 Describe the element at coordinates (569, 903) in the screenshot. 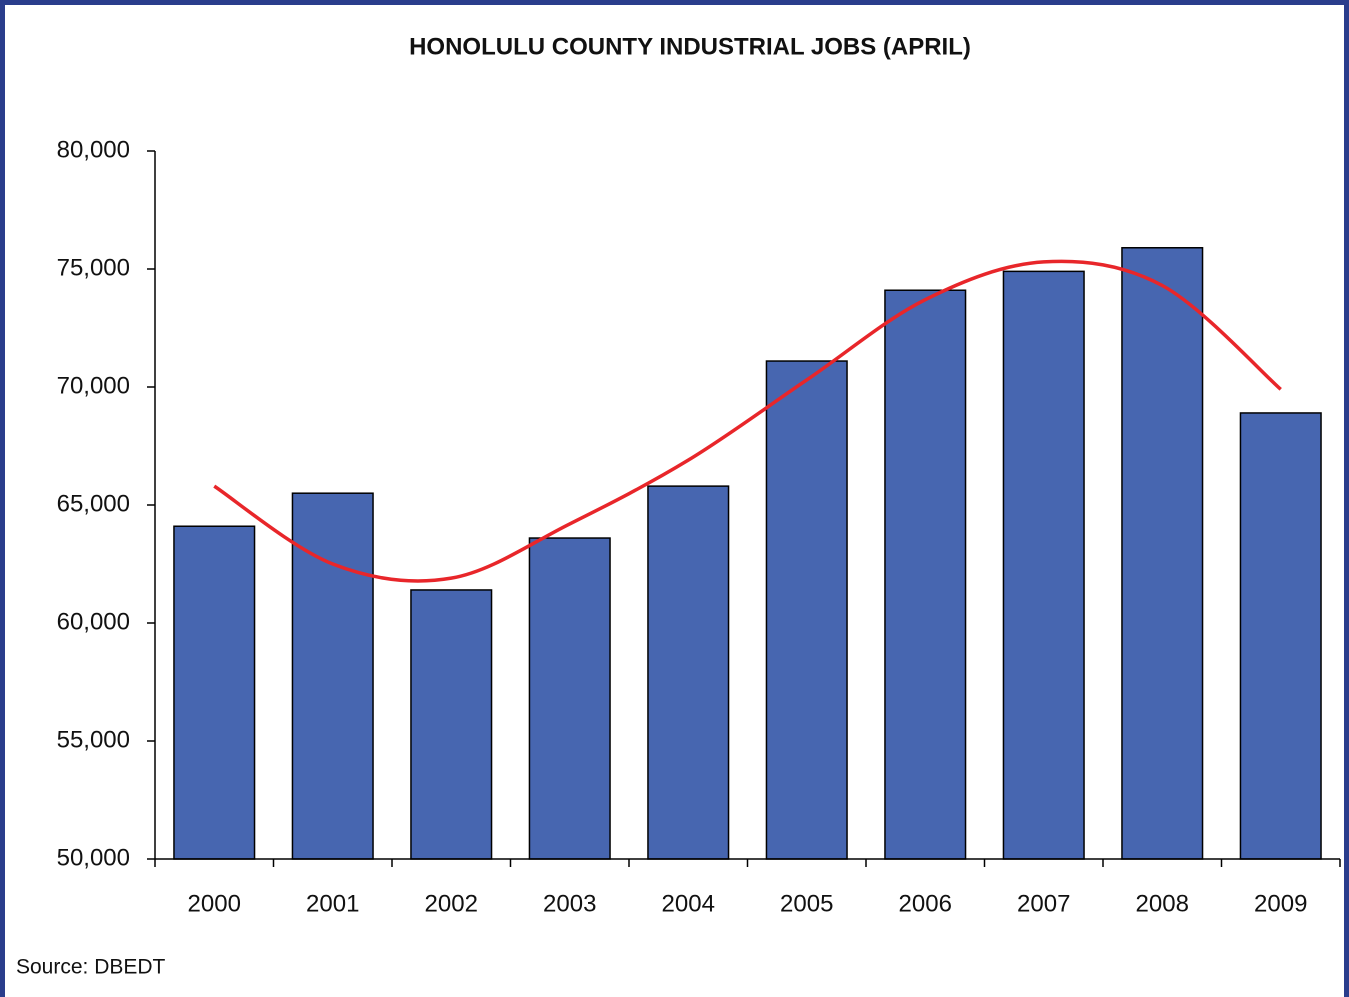

I see `x-tick-label: 2003` at that location.